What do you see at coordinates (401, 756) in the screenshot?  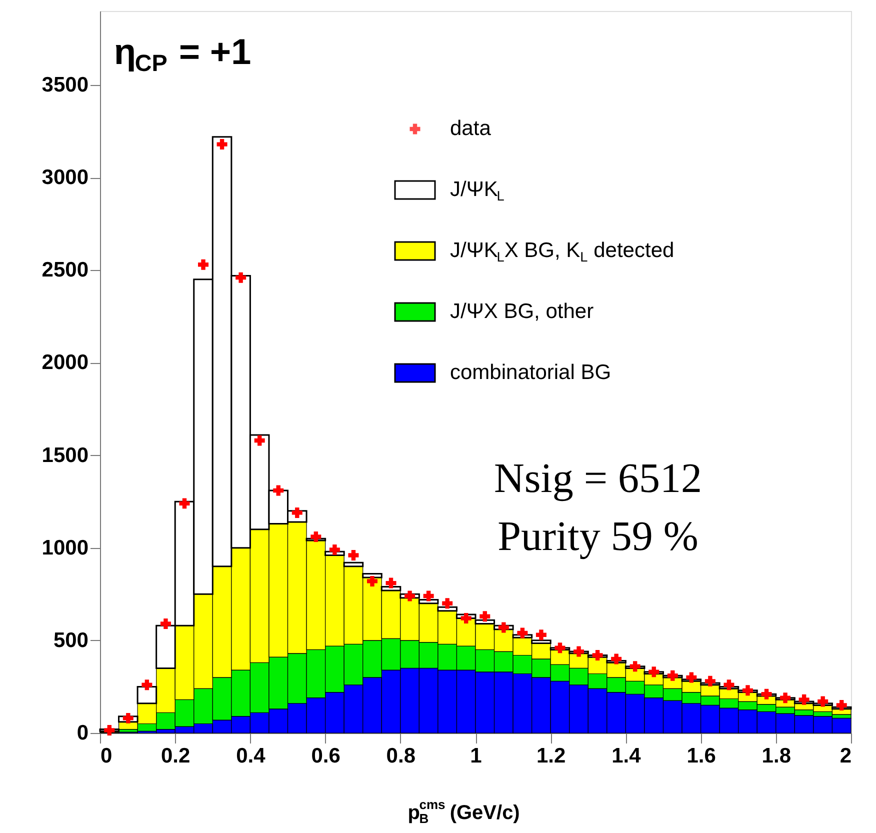 I see `x-tick-label: 0.8` at bounding box center [401, 756].